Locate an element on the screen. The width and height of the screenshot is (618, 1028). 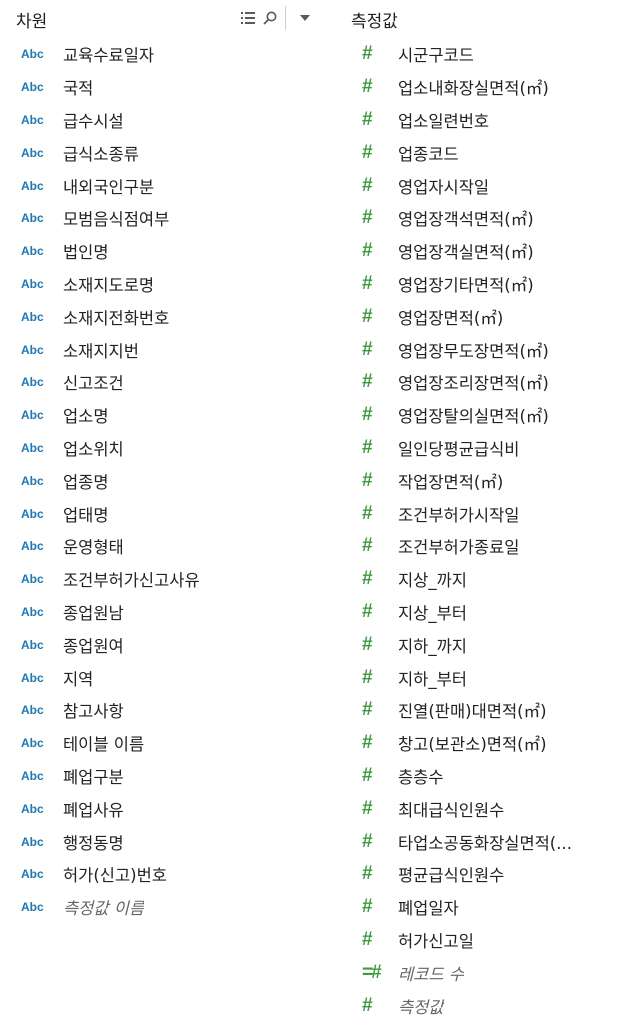
measure-field-row: # 영업자시작일 is located at coordinates (479, 185).